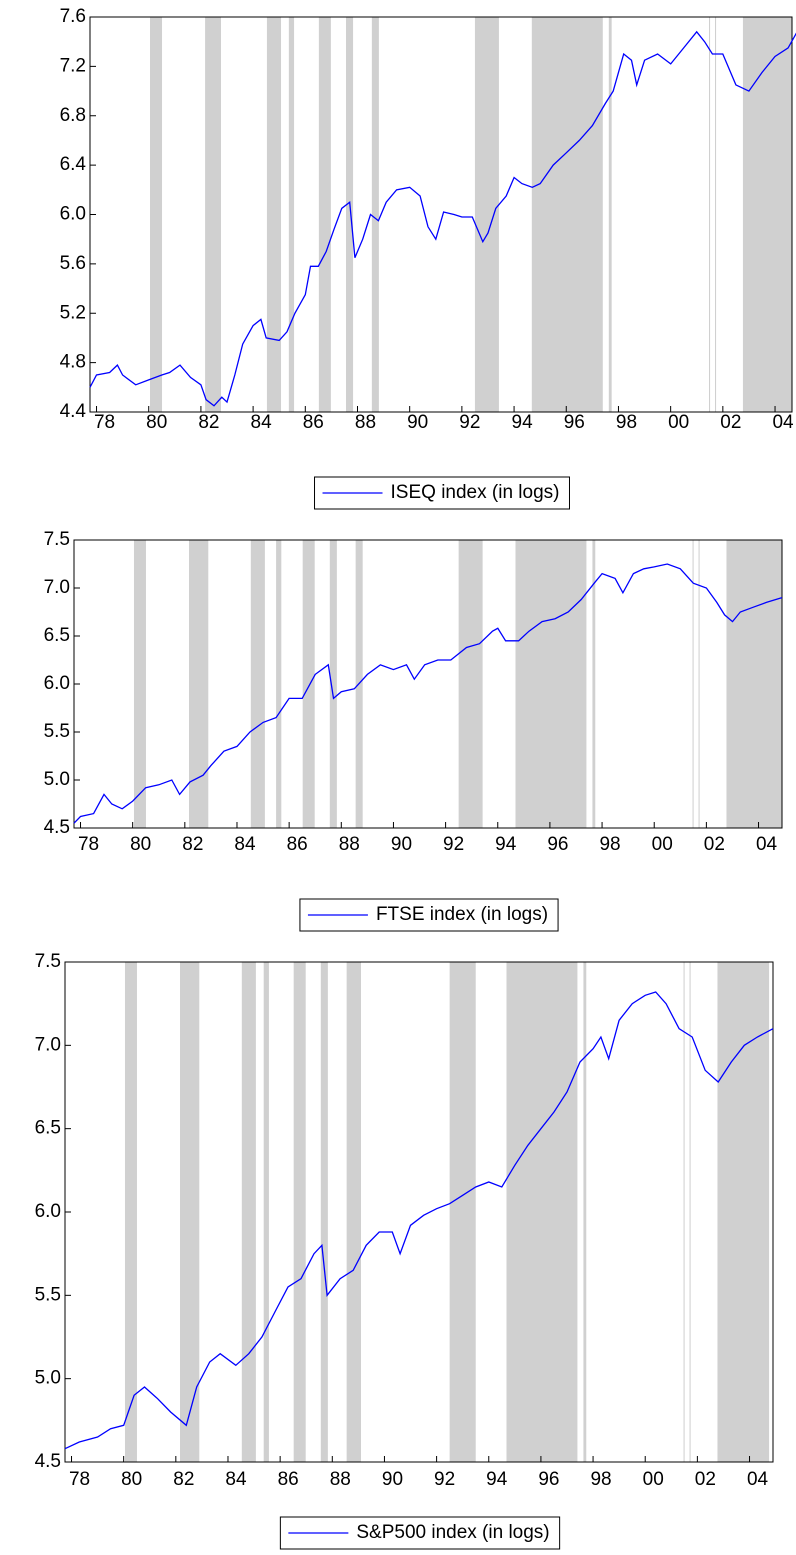 This screenshot has height=1555, width=796. Describe the element at coordinates (73, 16) in the screenshot. I see `y-tick-label: 7.6` at that location.